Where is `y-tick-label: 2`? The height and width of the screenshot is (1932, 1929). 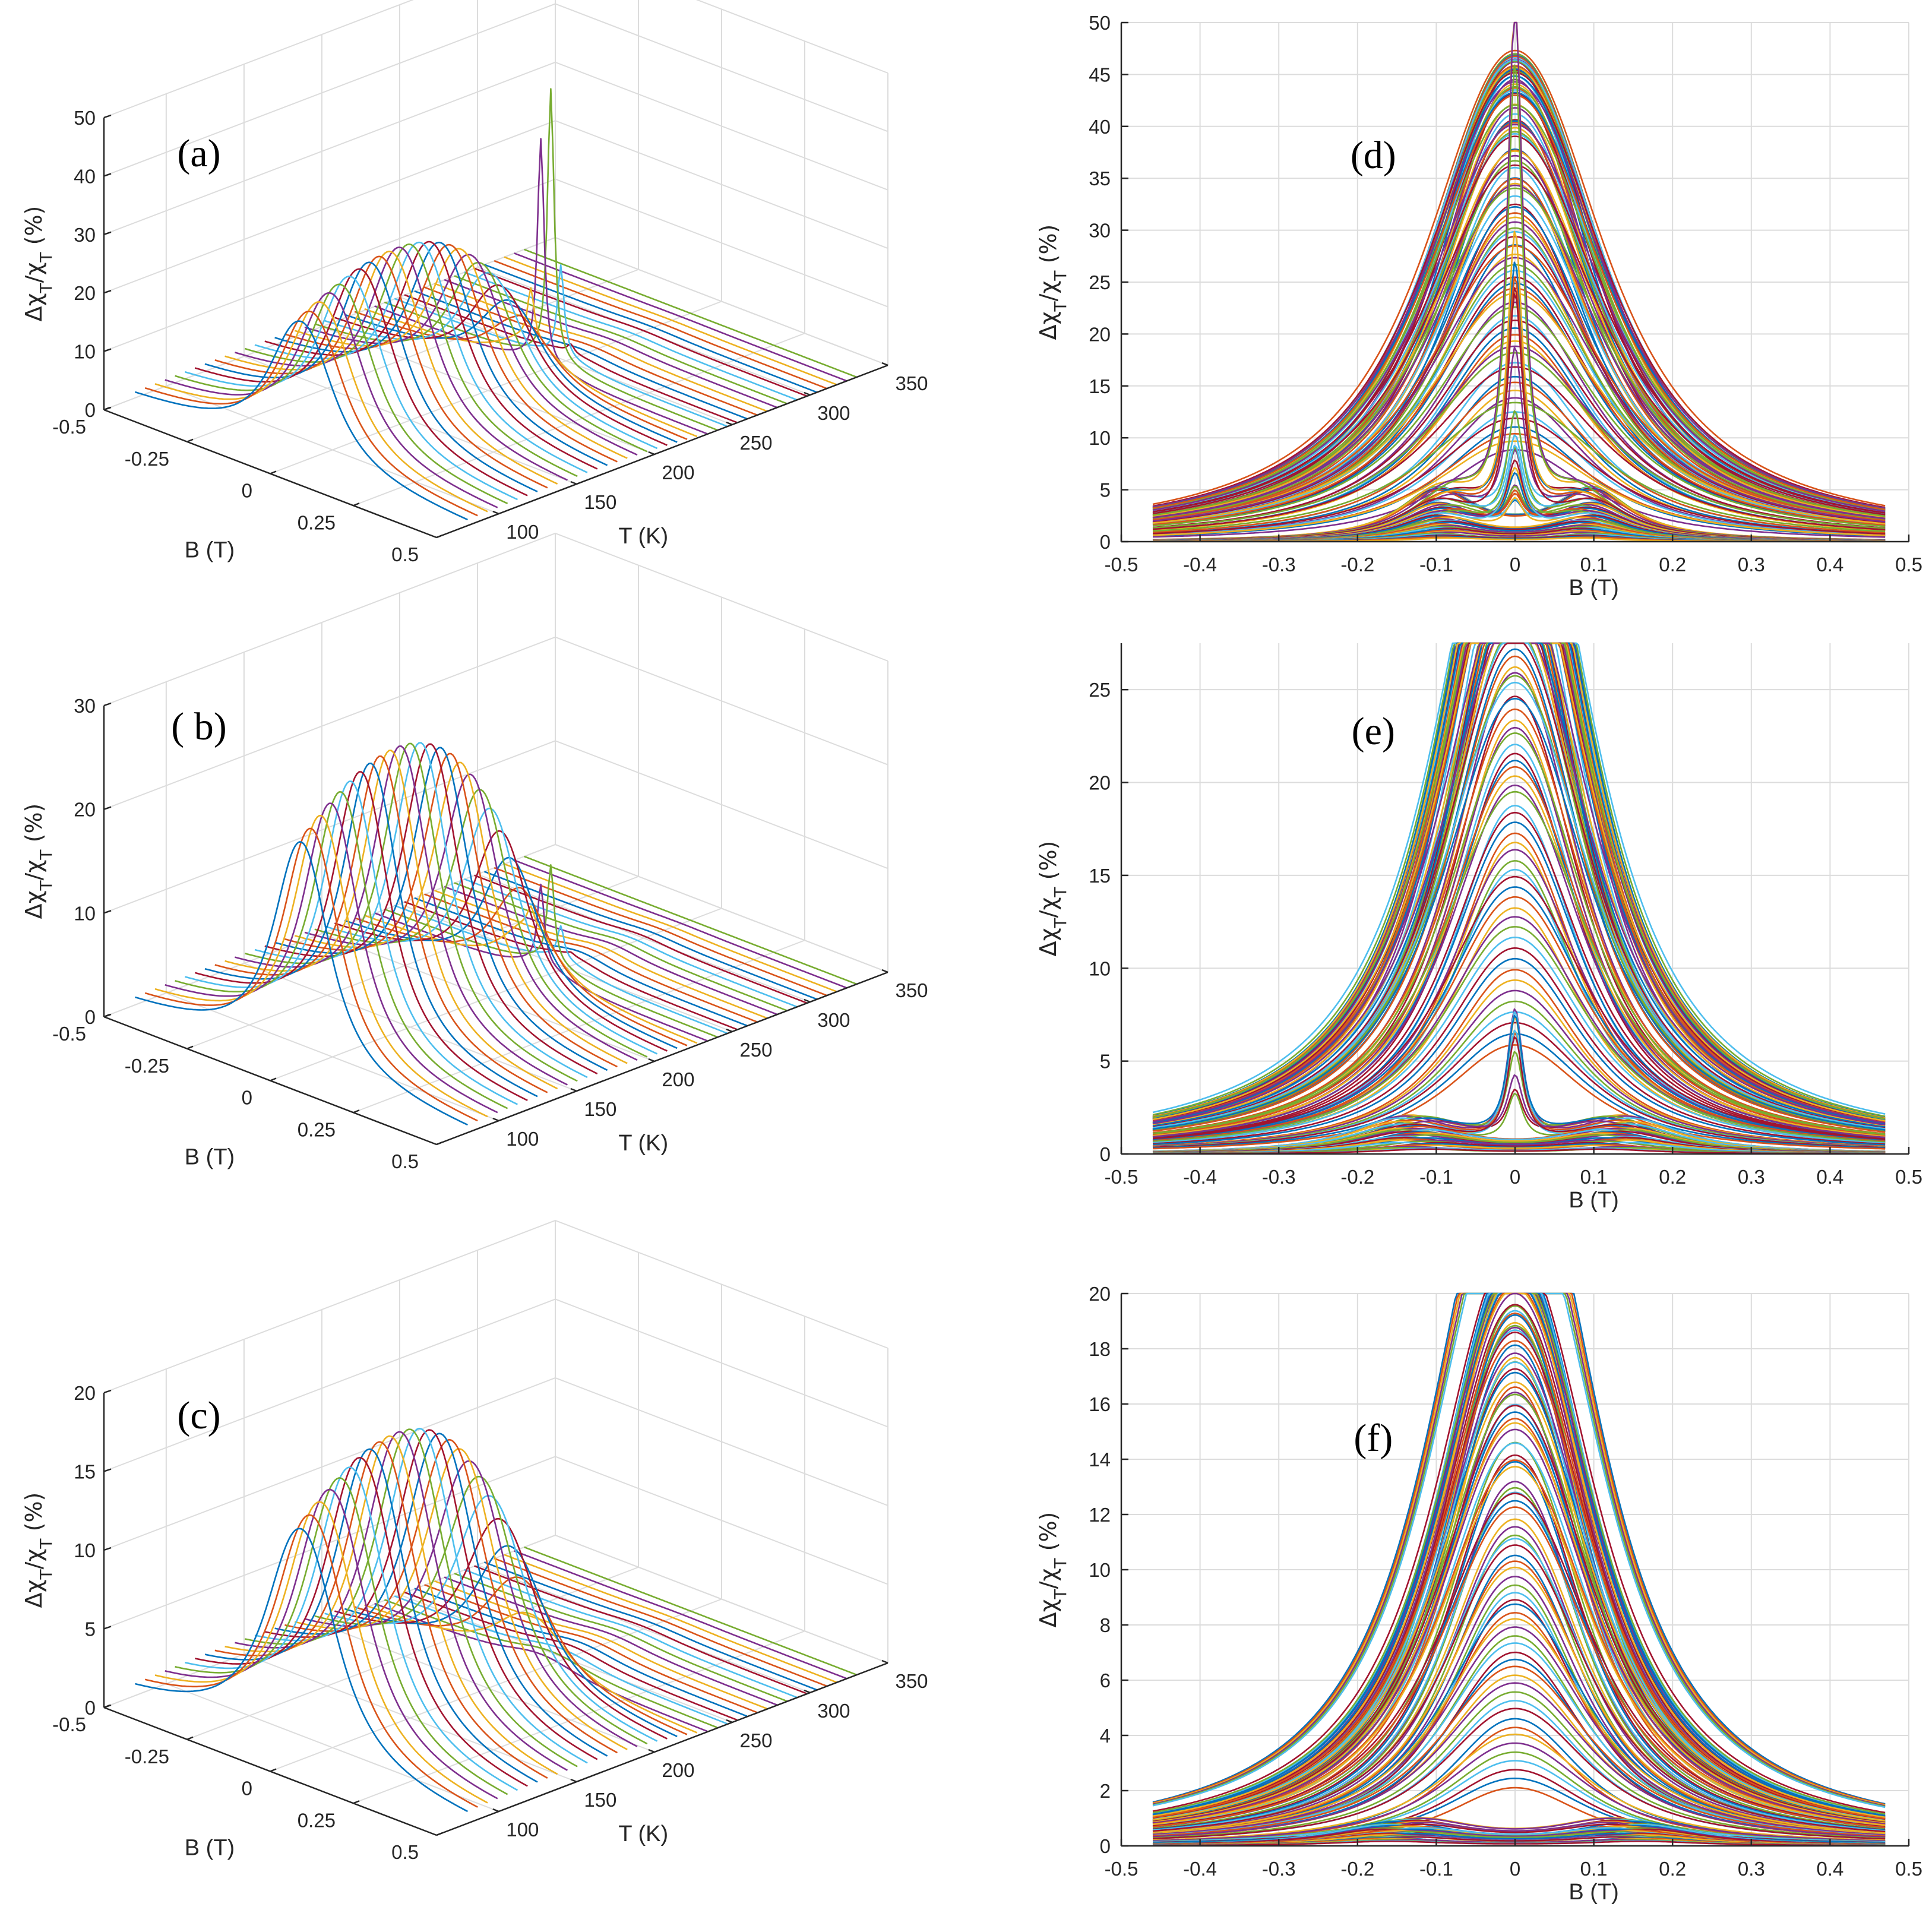
y-tick-label: 2 is located at coordinates (1105, 1791).